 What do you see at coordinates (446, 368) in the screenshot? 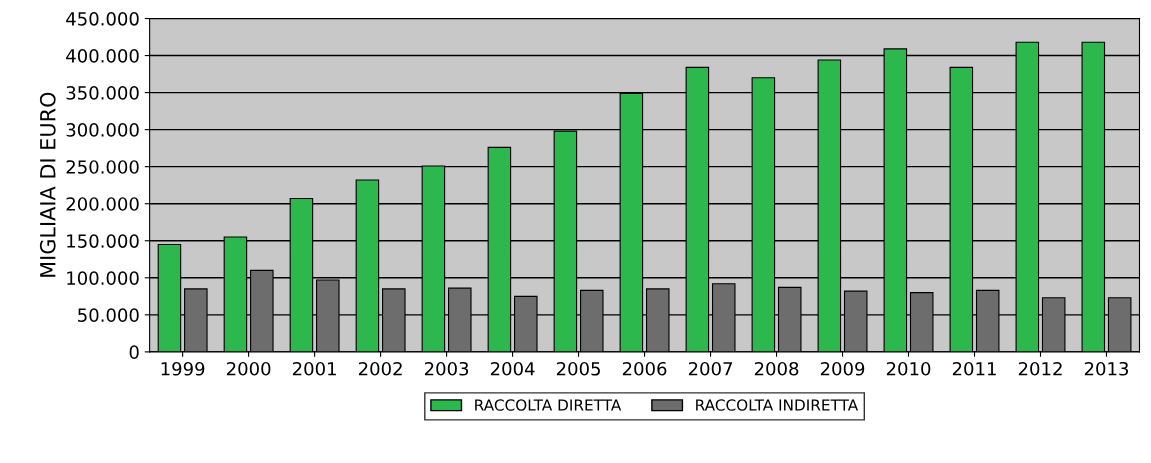
I see `x-tick-label: 2003` at bounding box center [446, 368].